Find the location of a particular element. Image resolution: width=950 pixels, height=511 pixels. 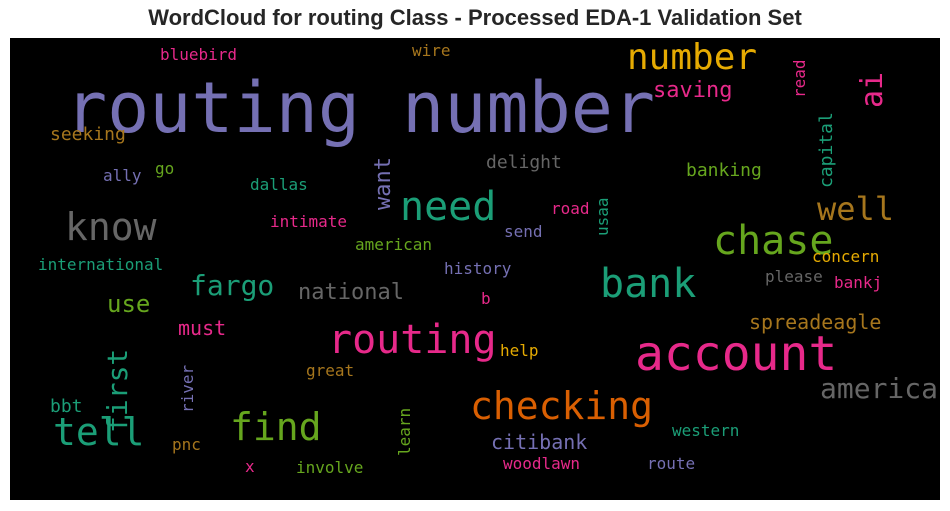

word-b: b is located at coordinates (486, 298).